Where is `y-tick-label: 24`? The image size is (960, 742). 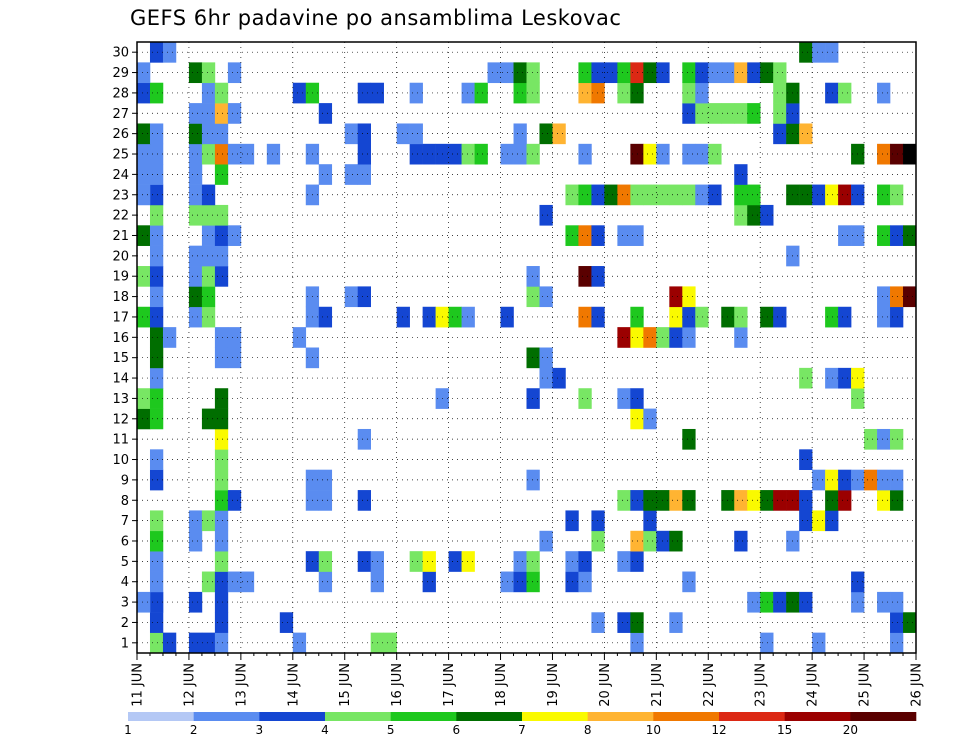 y-tick-label: 24 is located at coordinates (120, 175).